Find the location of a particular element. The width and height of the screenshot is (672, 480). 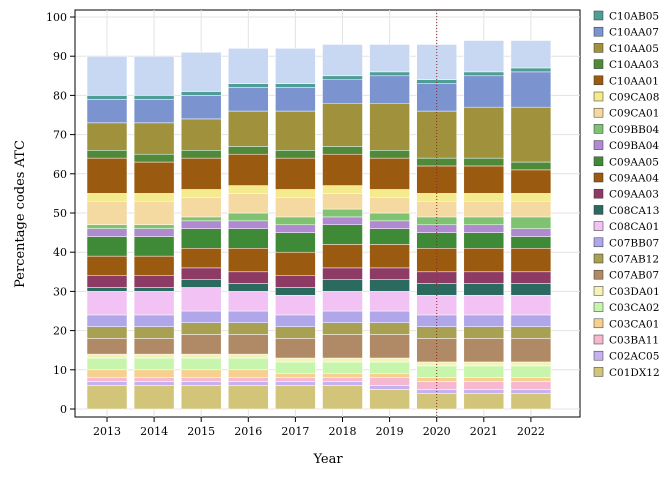

legend-label: C09AA04 is located at coordinates (634, 179).